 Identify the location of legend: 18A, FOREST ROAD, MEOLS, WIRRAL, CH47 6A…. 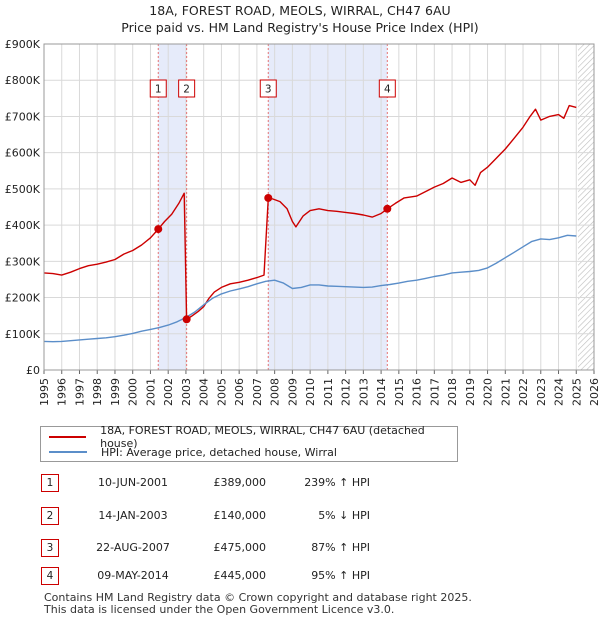
(249, 443).